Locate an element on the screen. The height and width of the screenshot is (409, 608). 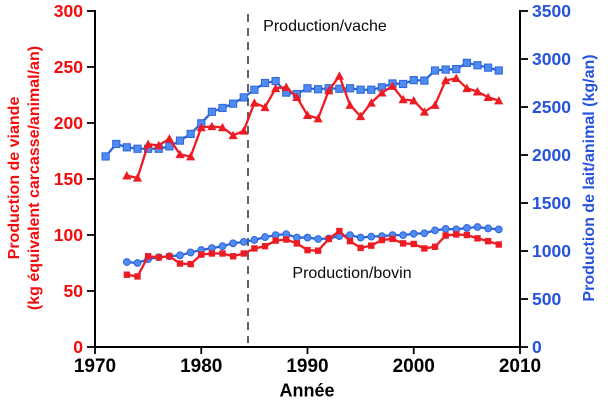
y-right-tick-label: 2500 is located at coordinates (551, 107).